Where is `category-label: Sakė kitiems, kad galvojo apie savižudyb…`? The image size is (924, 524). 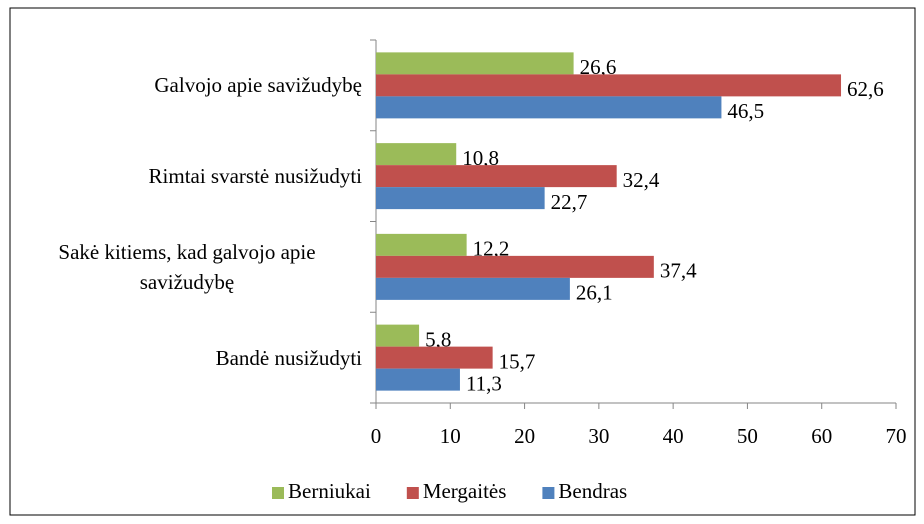
category-label: Sakė kitiems, kad galvojo apie savižudyb… is located at coordinates (187, 267).